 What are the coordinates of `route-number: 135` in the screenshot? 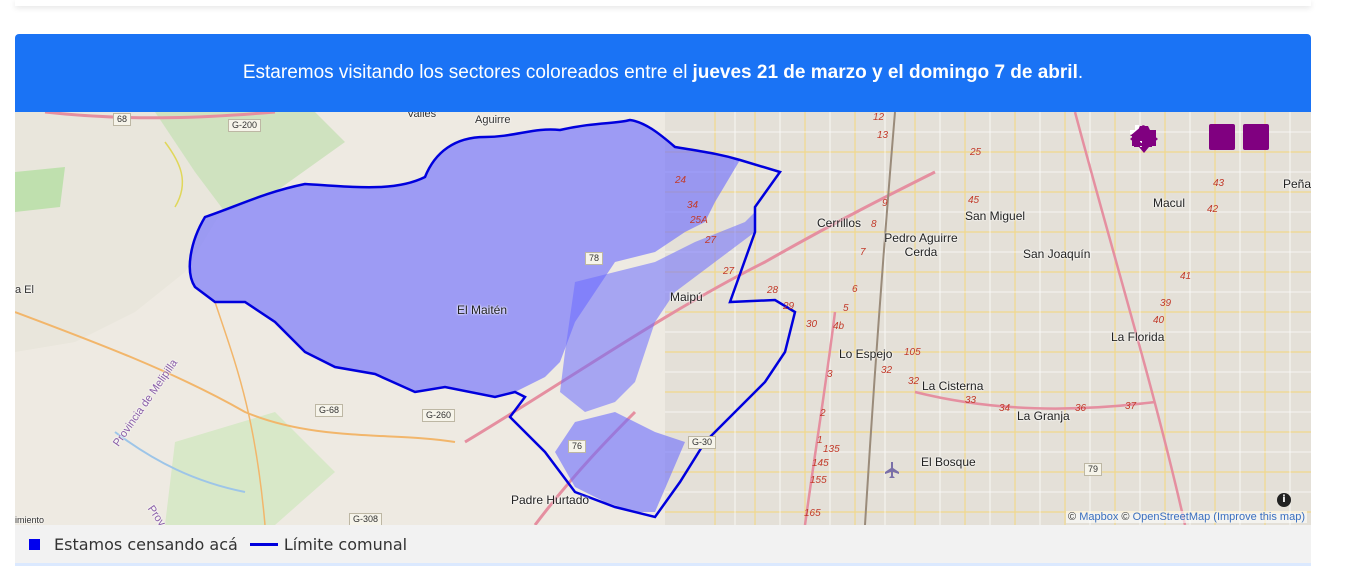 It's located at (831, 449).